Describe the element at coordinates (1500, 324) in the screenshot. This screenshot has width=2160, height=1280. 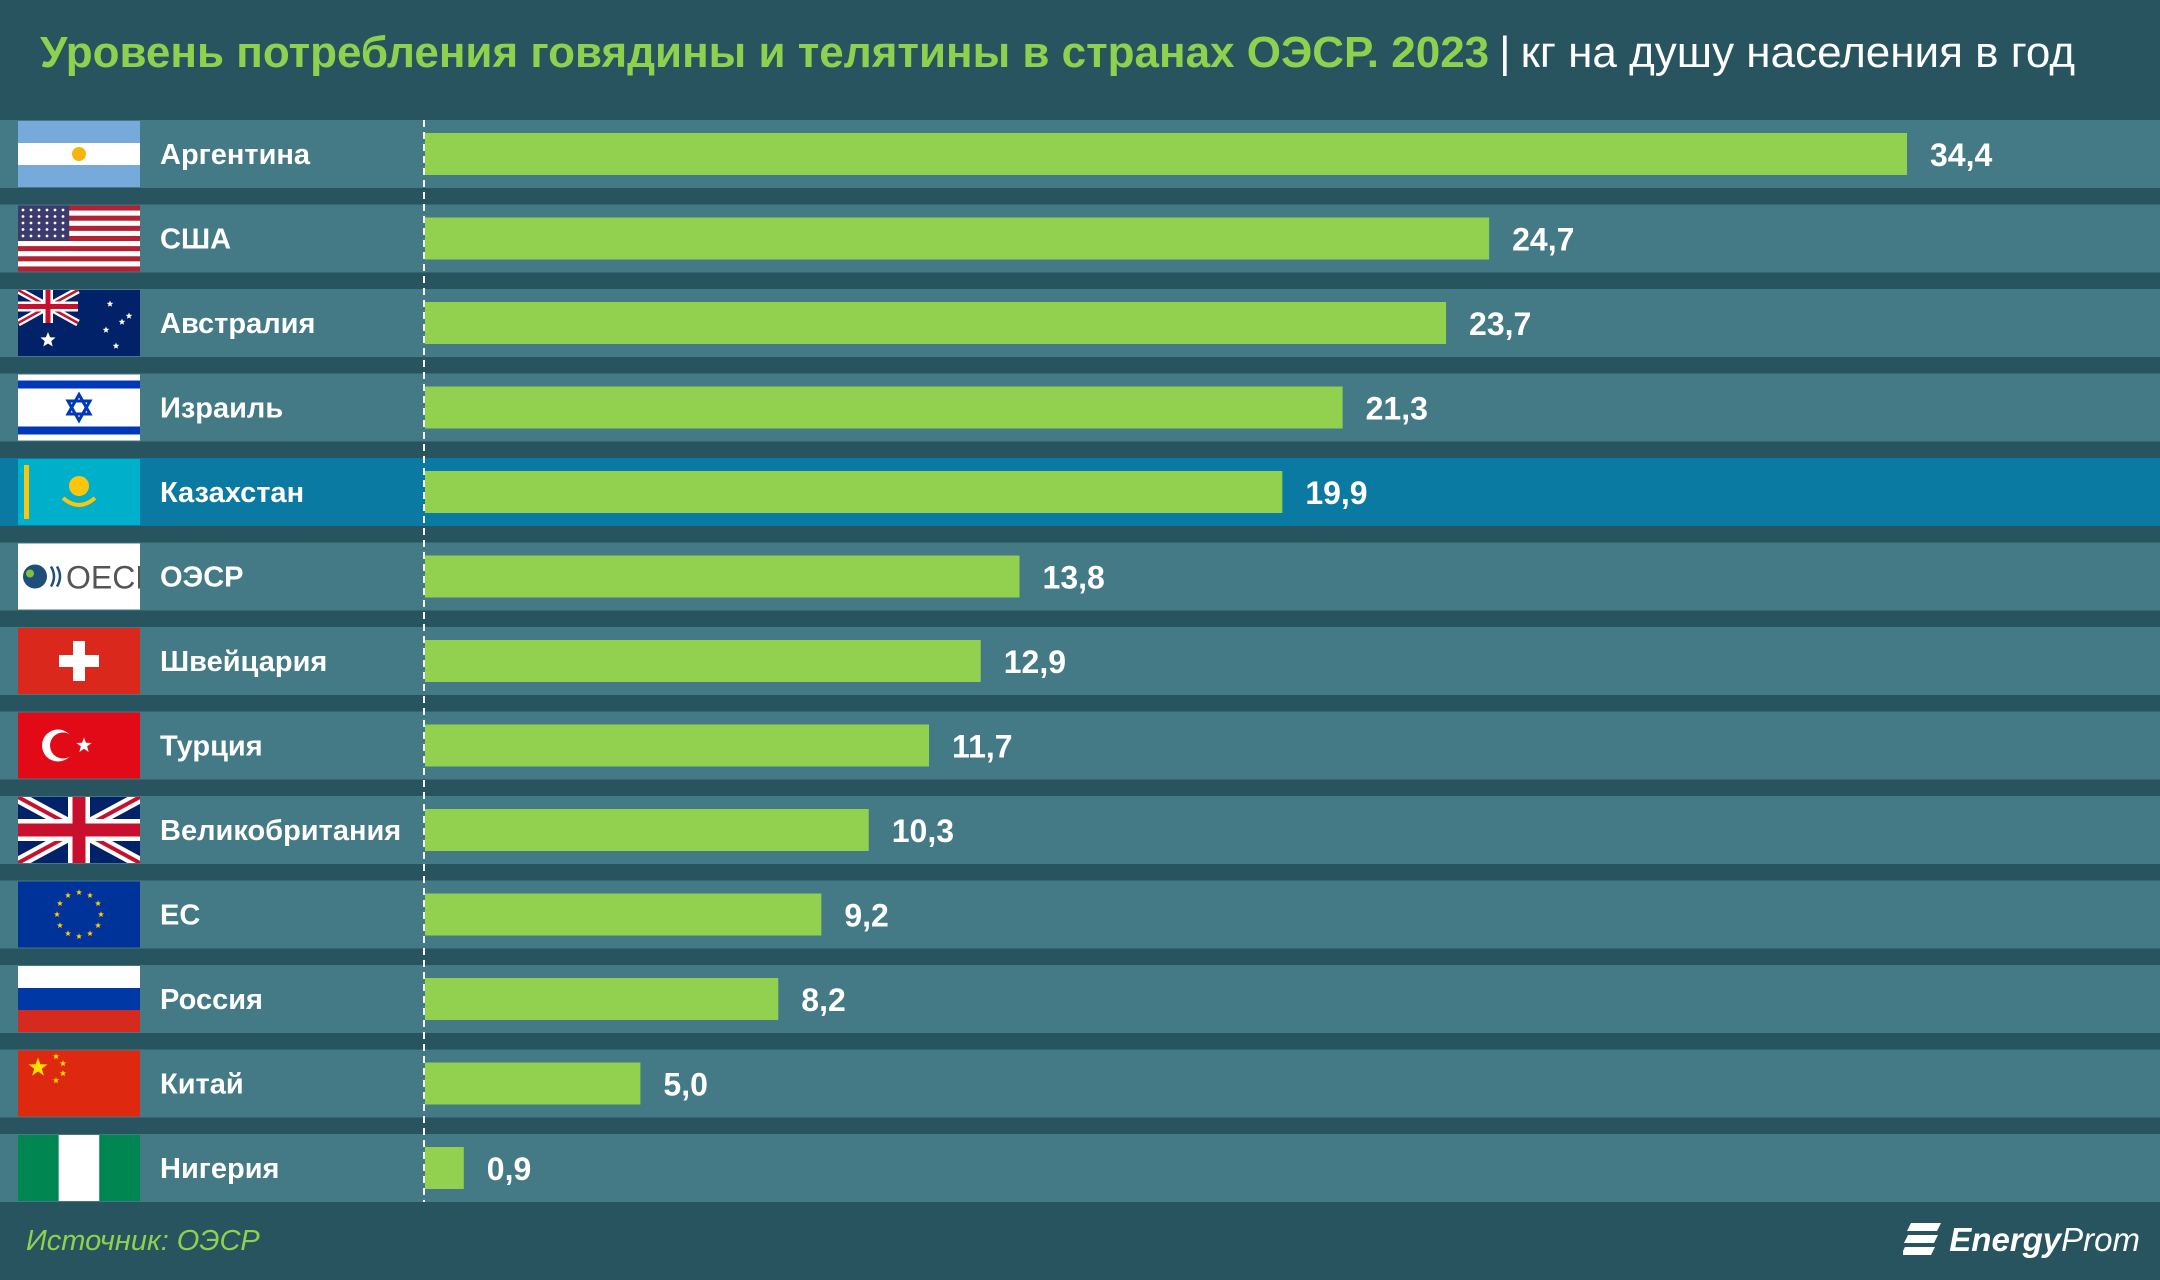
I see `value-label: 23,7` at that location.